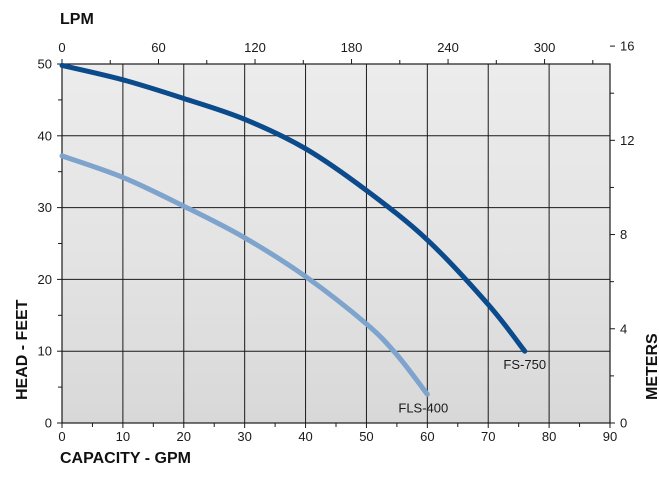 The height and width of the screenshot is (483, 659). Describe the element at coordinates (244, 436) in the screenshot. I see `x-tick-label: 30` at that location.